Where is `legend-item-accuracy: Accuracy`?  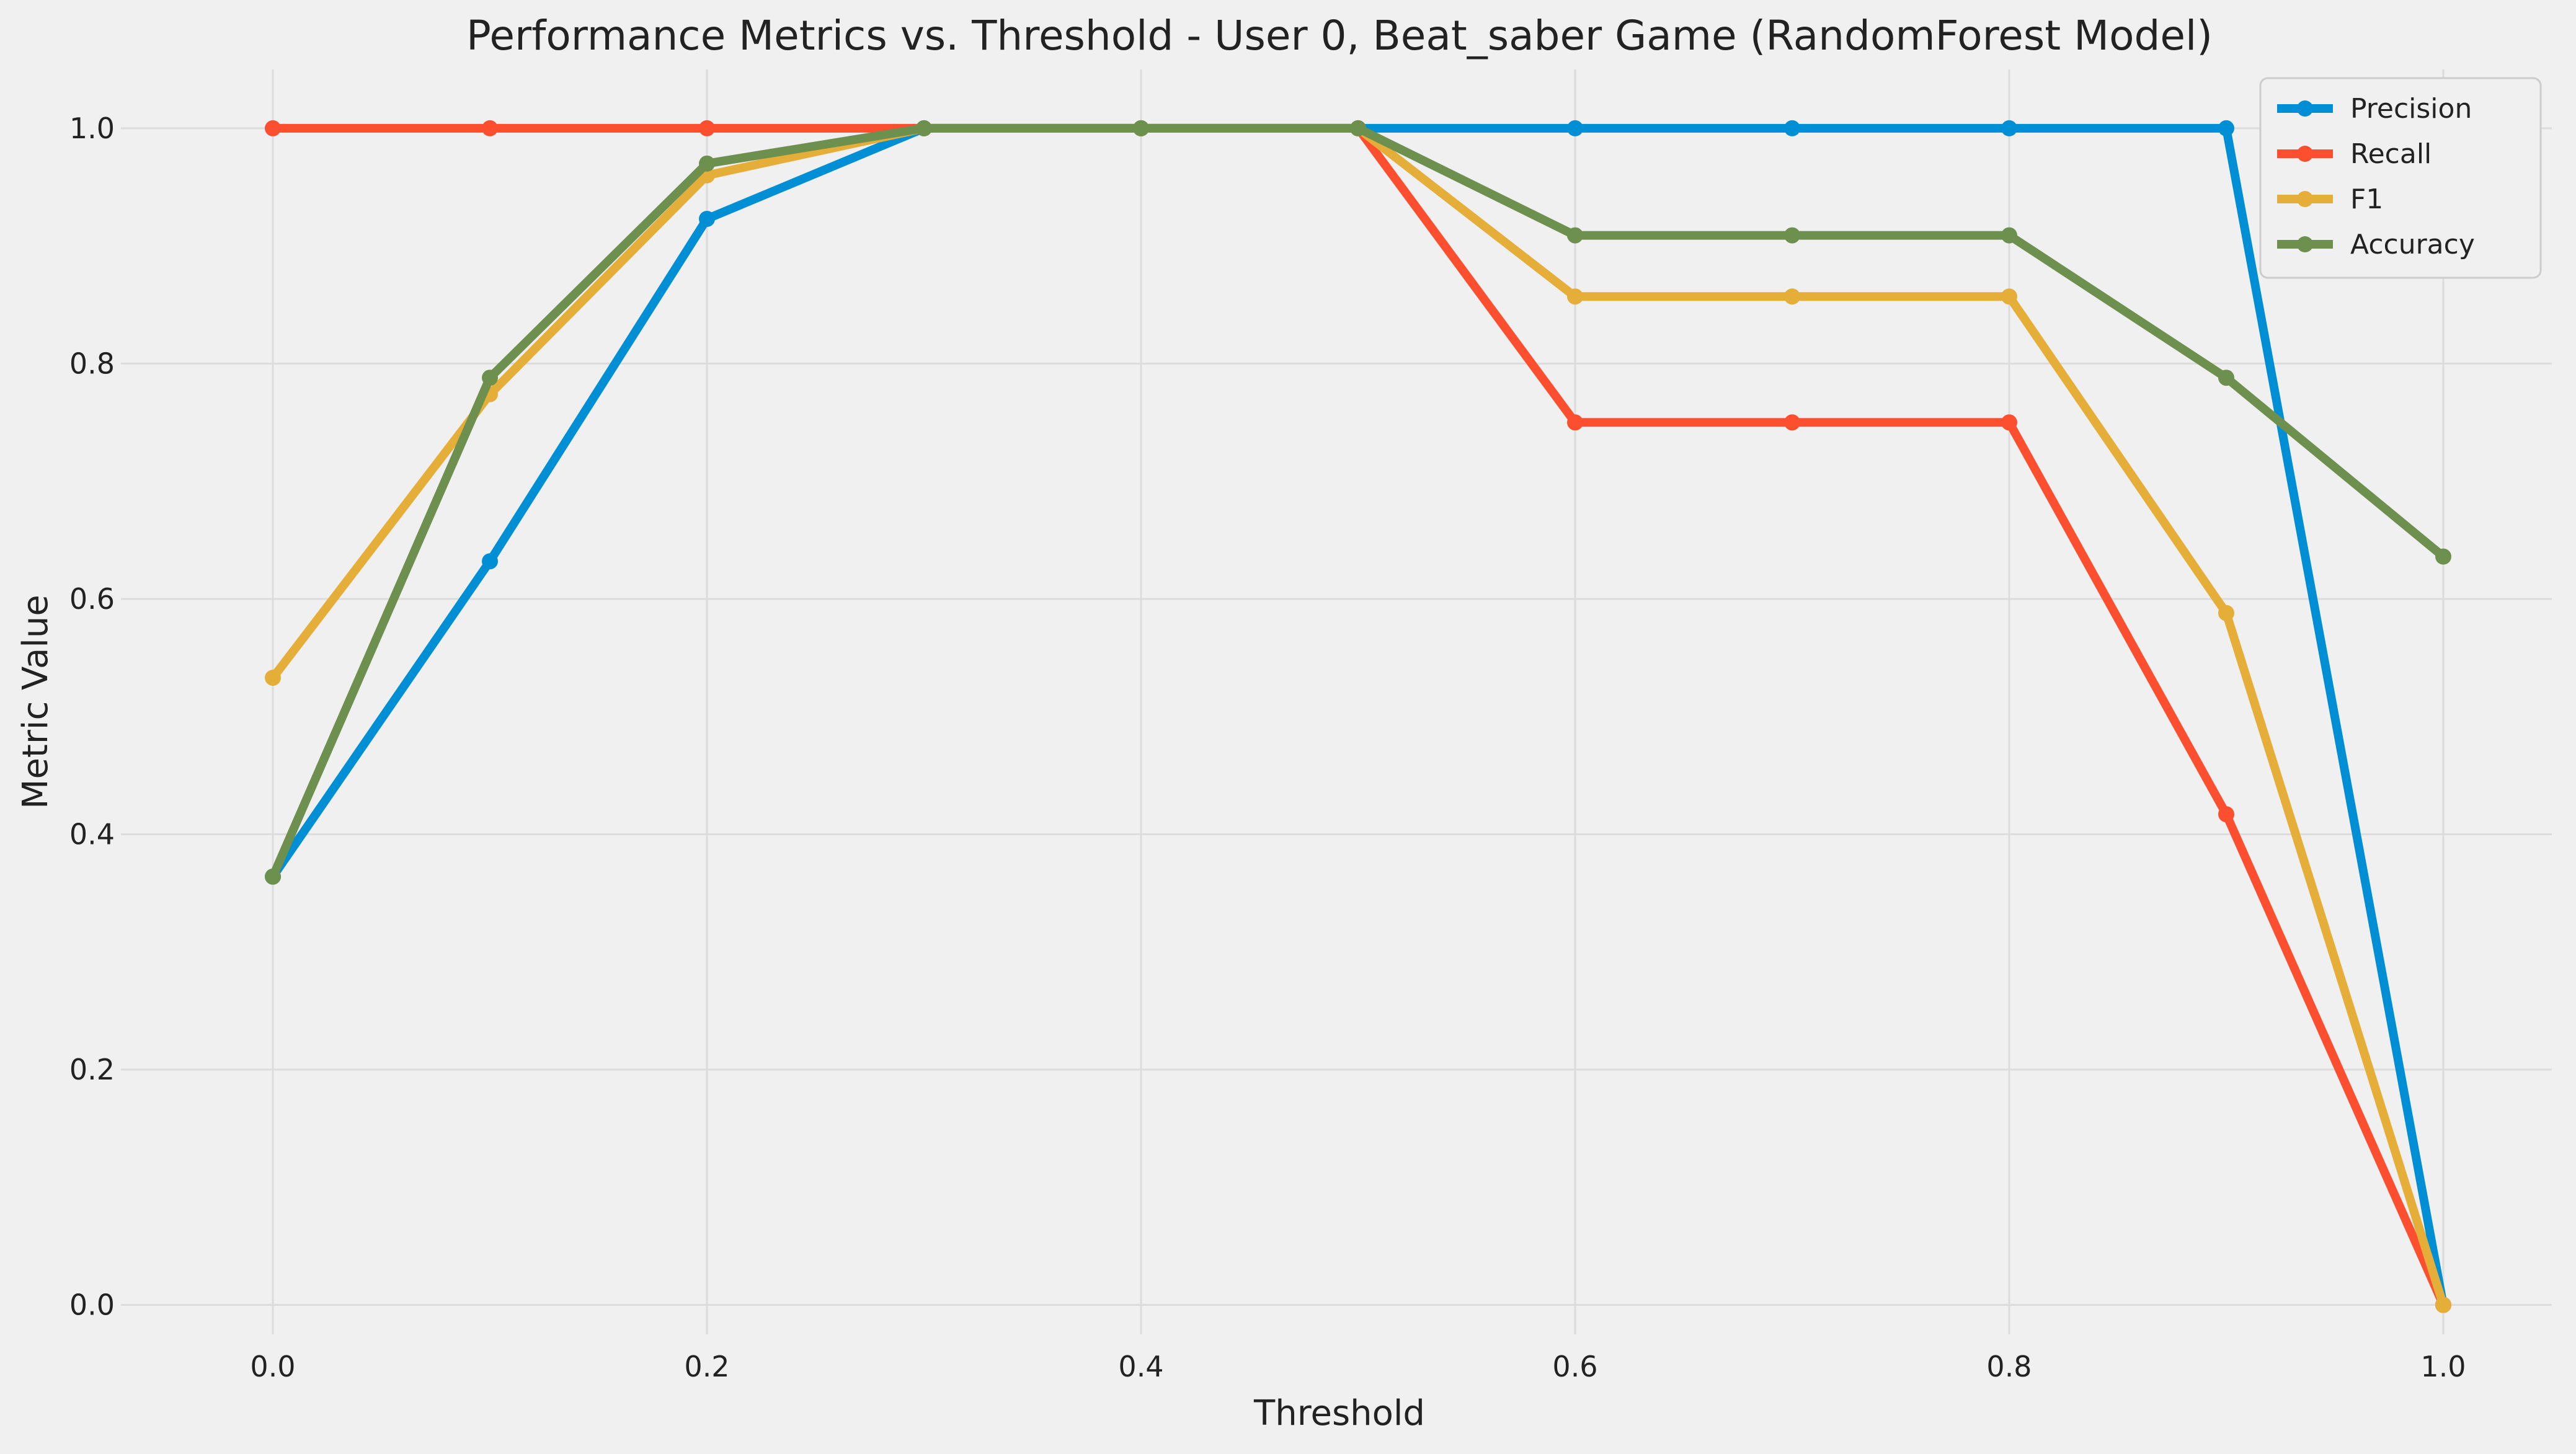 legend-item-accuracy: Accuracy is located at coordinates (2376, 244).